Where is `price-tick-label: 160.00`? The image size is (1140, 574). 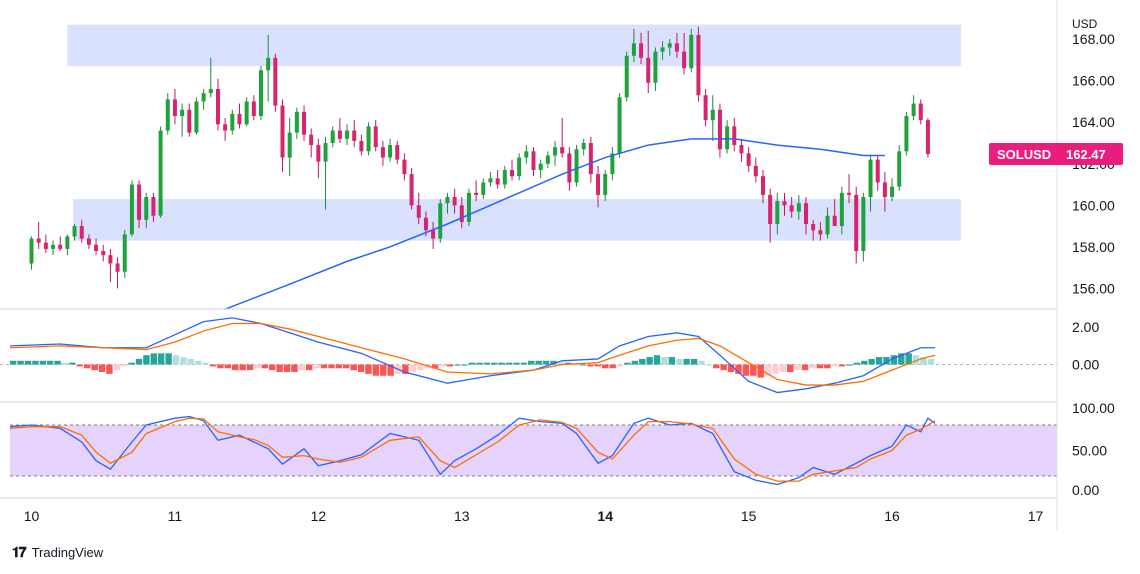 price-tick-label: 160.00 is located at coordinates (1093, 205).